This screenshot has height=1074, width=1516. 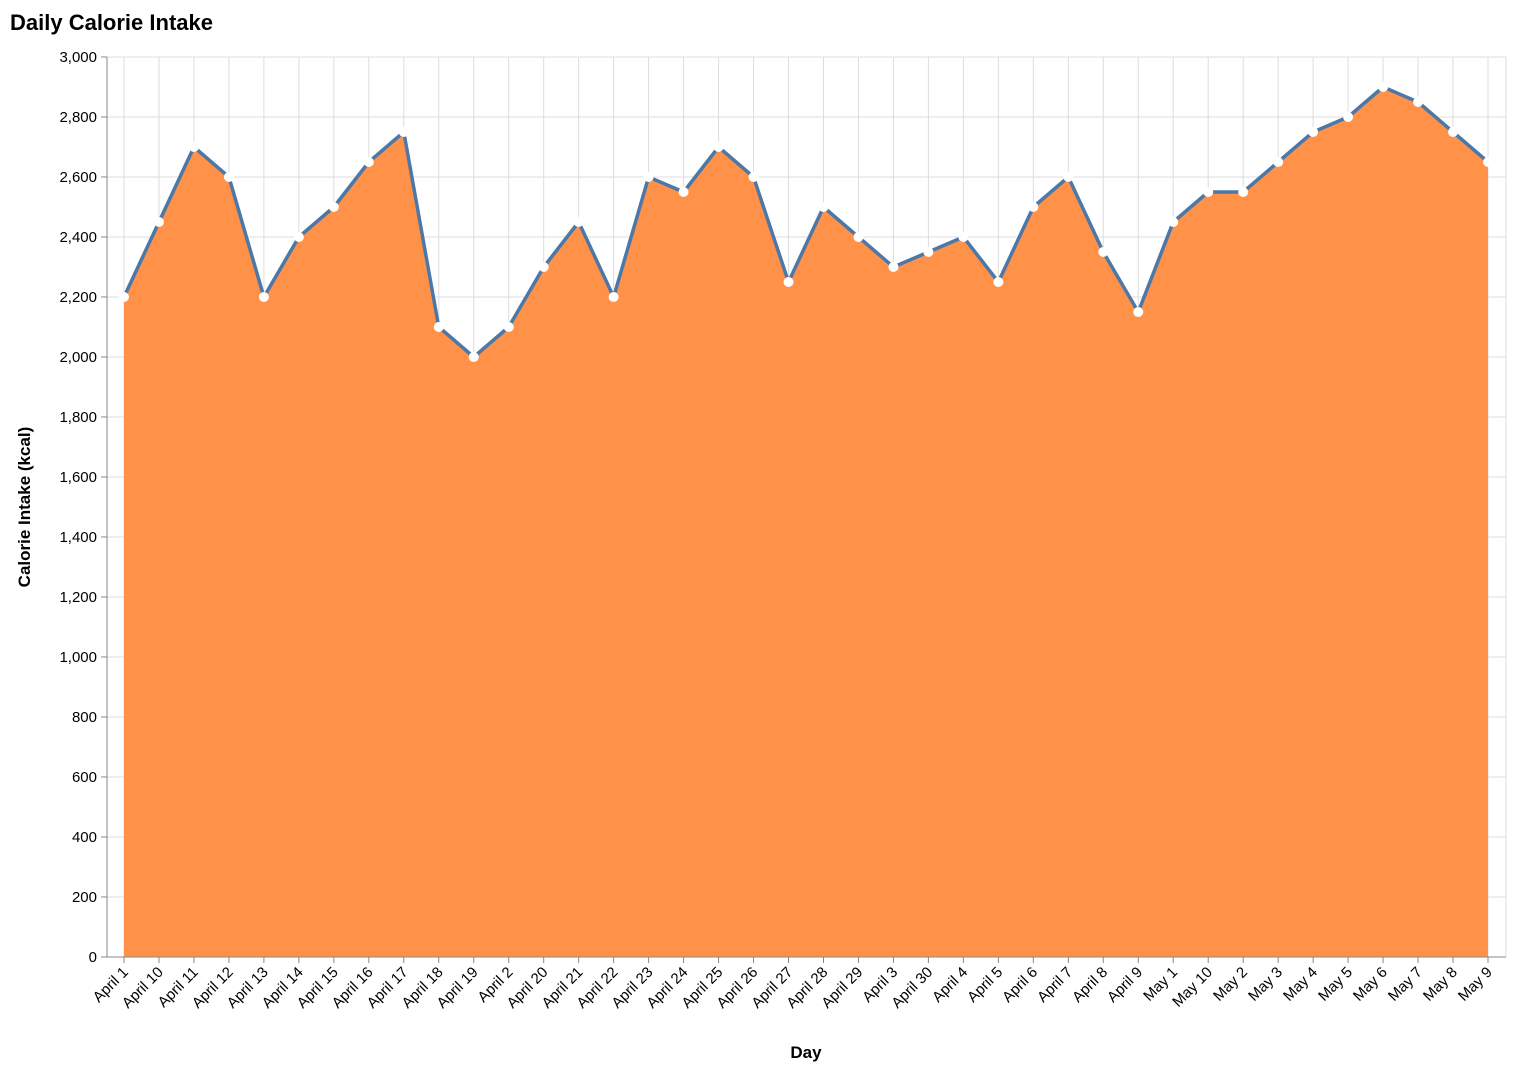 What do you see at coordinates (1405, 984) in the screenshot?
I see `x-tick-label: May 7` at bounding box center [1405, 984].